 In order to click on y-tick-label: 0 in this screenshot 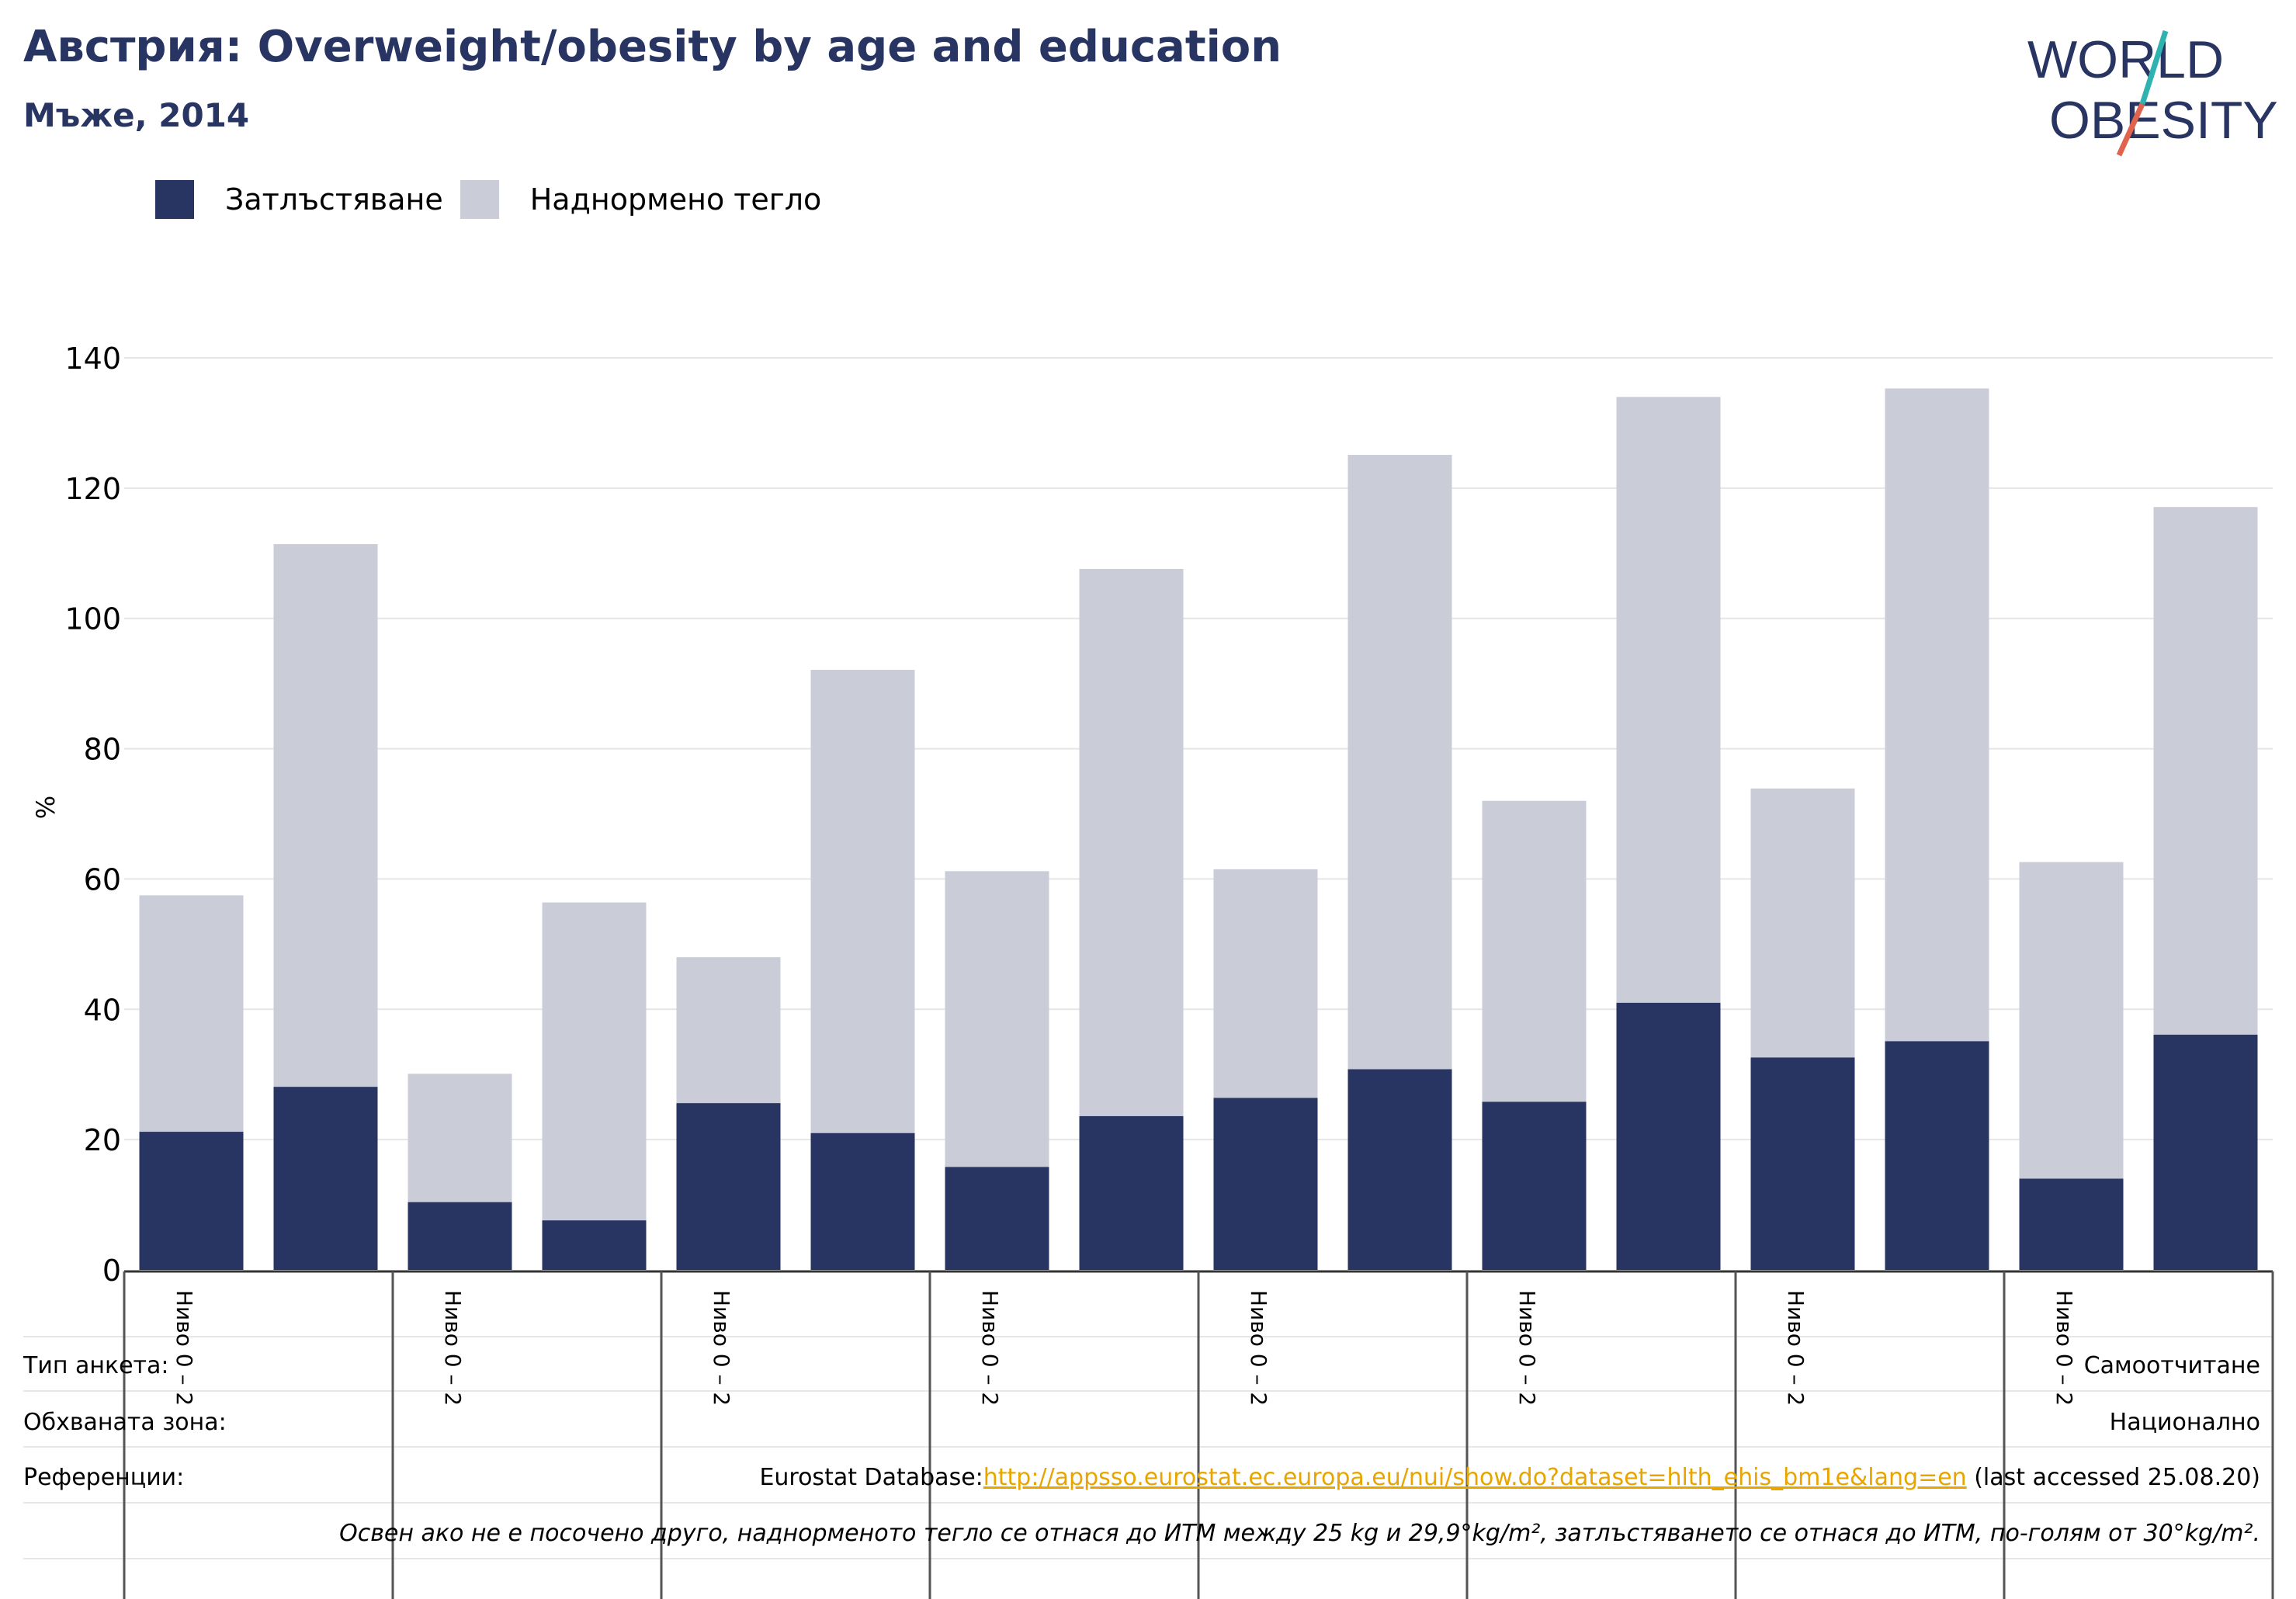, I will do `click(112, 1271)`.